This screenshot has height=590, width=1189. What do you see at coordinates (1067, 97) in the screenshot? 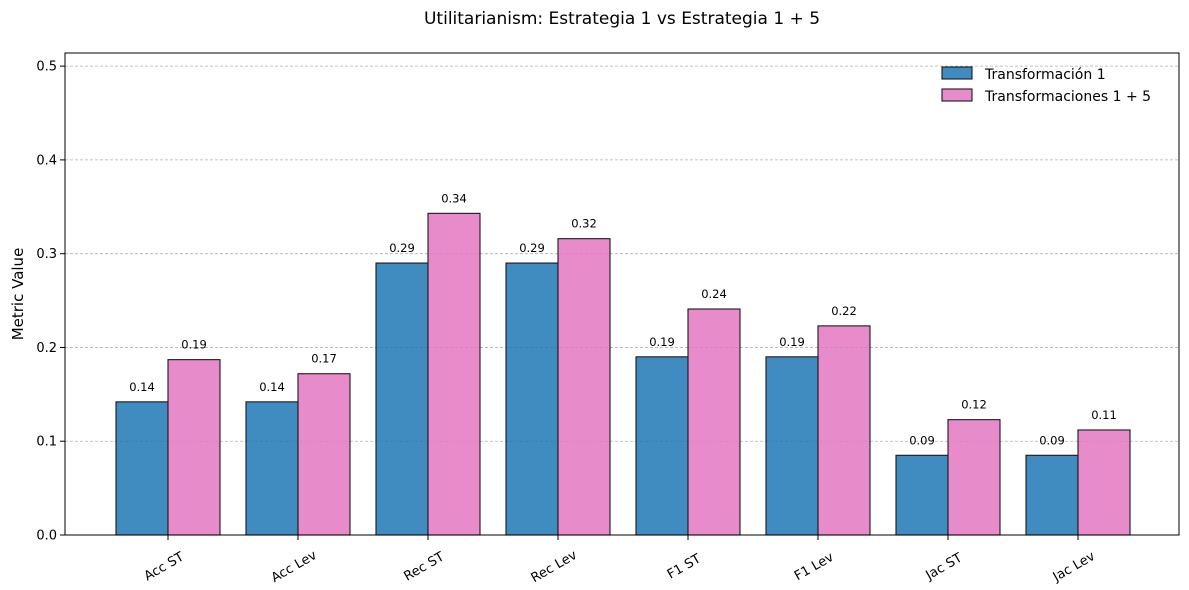
I see `legend-label: Transformaciones 1 + 5` at bounding box center [1067, 97].